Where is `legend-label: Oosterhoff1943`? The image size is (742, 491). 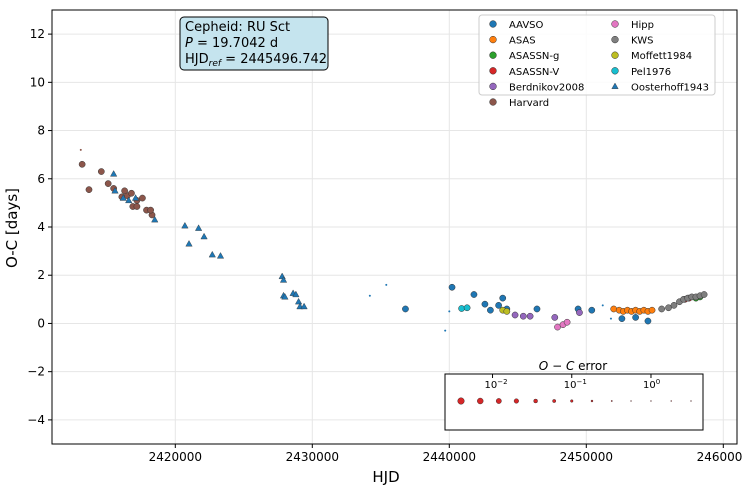
legend-label: Oosterhoff1943 is located at coordinates (670, 87).